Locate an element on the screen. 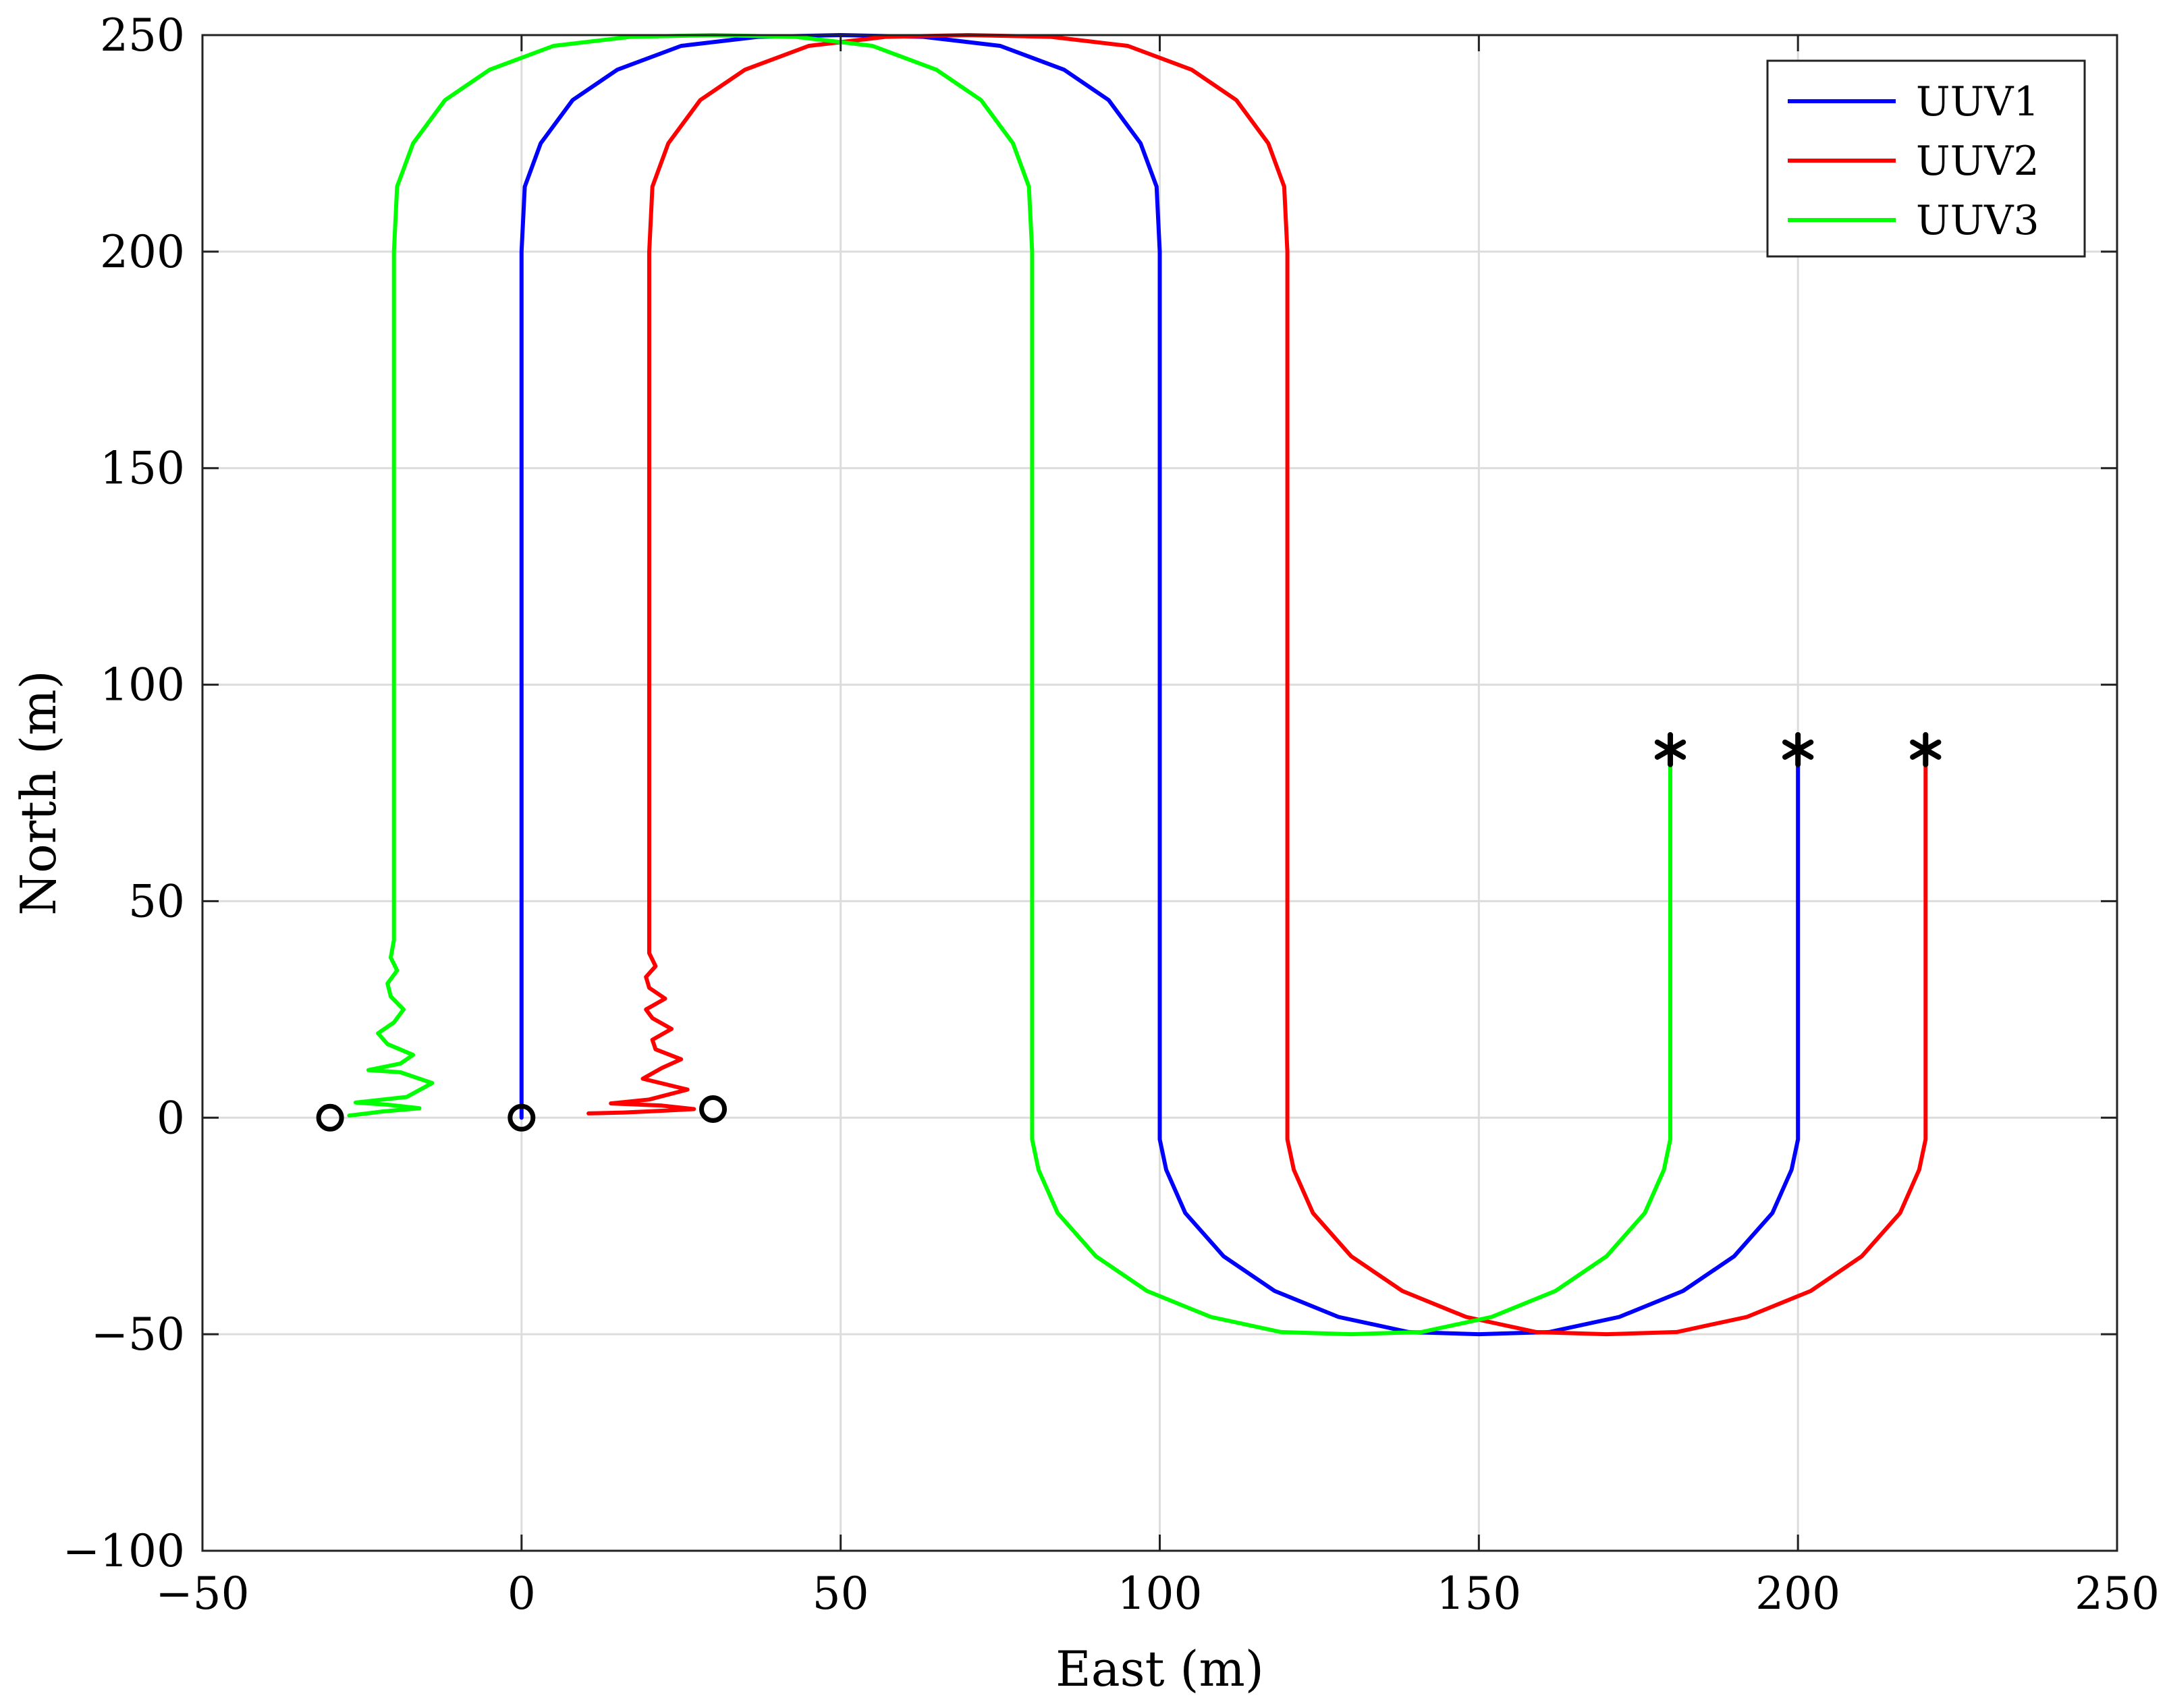 The height and width of the screenshot is (1708, 2167). x-tick-label: 250 is located at coordinates (2117, 1594).